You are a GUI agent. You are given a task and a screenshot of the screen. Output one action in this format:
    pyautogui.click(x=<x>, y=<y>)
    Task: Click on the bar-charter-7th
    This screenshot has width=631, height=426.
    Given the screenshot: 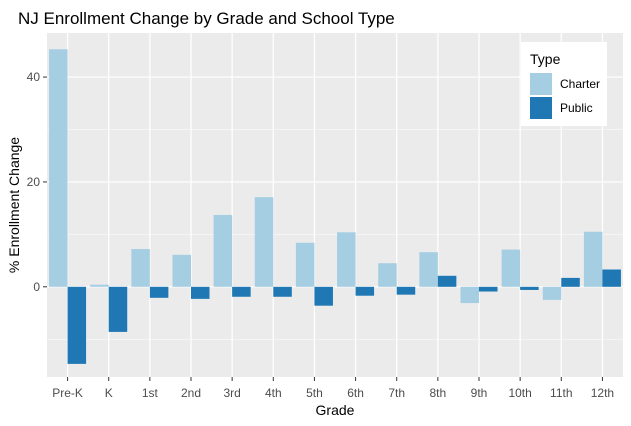 What is the action you would take?
    pyautogui.click(x=387, y=275)
    